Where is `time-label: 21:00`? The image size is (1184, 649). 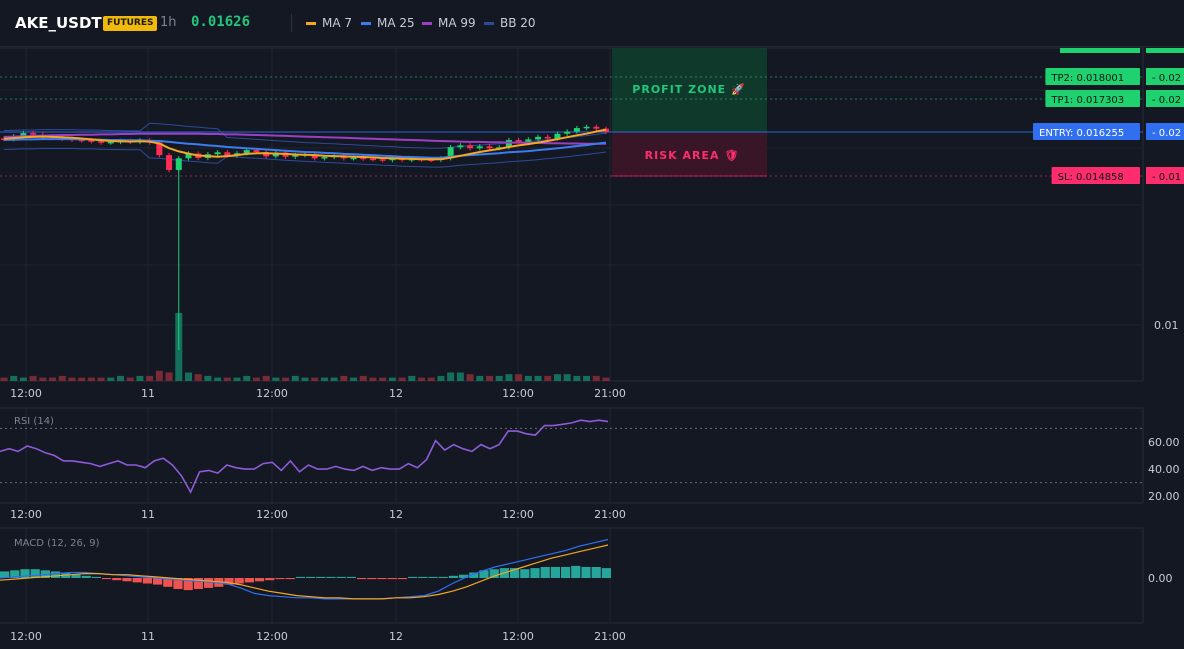
time-label: 21:00 is located at coordinates (610, 393).